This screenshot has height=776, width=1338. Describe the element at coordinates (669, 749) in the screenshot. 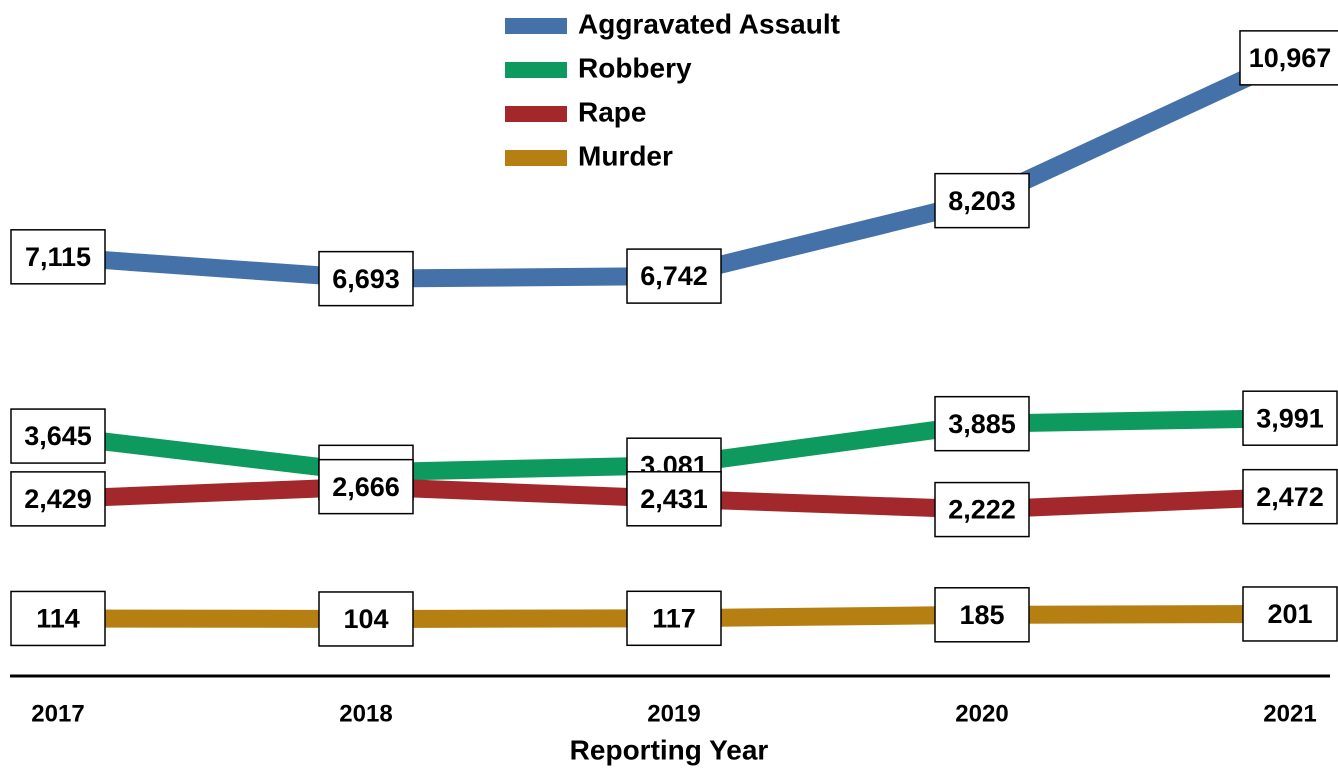

I see `x-axis-label: Reporting Year` at that location.